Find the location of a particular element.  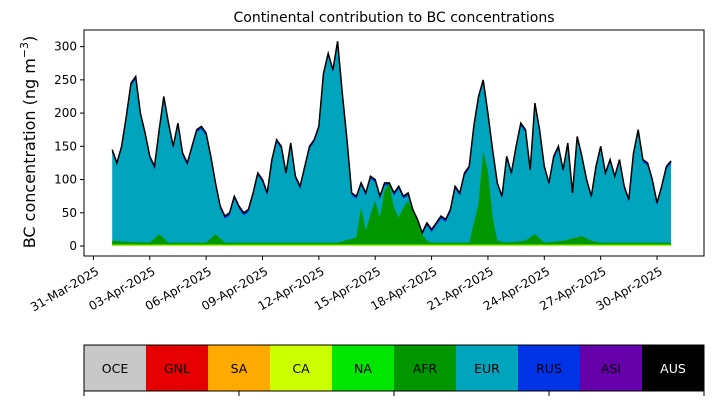

legend-label-sa: SA is located at coordinates (239, 368).